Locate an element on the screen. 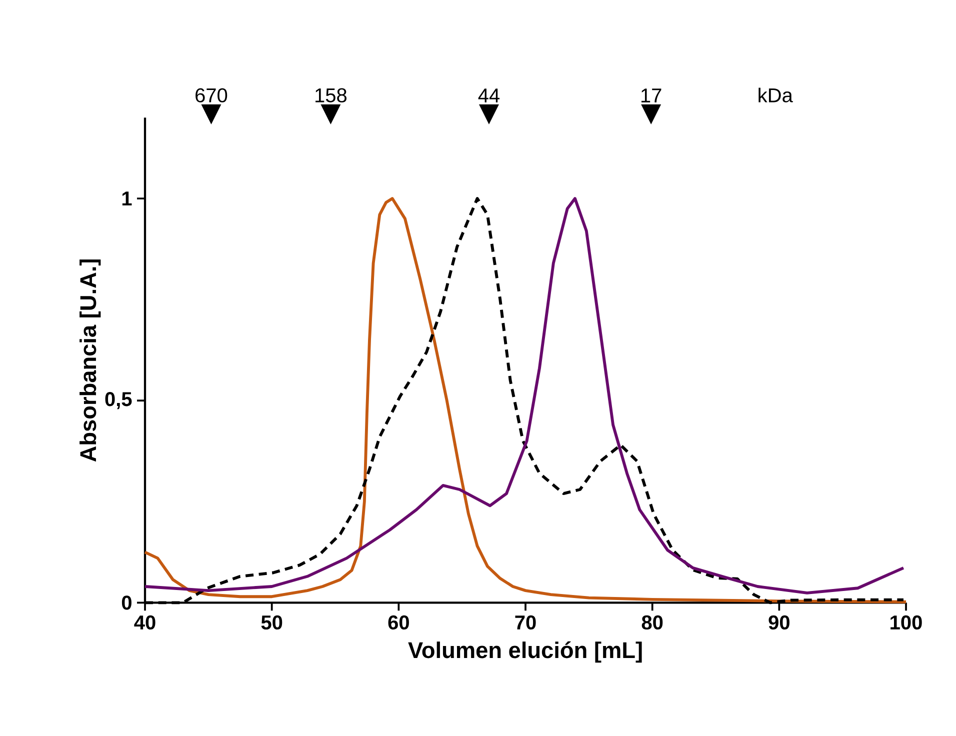 This screenshot has height=736, width=956. text: kDa is located at coordinates (775, 95).